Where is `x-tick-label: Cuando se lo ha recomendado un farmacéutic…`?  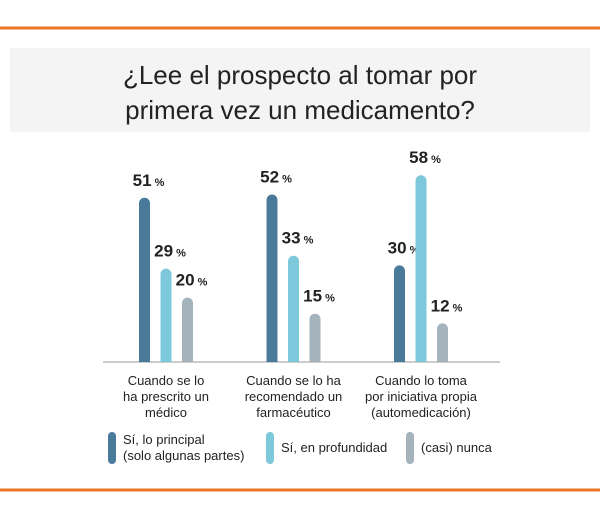 x-tick-label: Cuando se lo ha recomendado un farmacéutic… is located at coordinates (294, 396).